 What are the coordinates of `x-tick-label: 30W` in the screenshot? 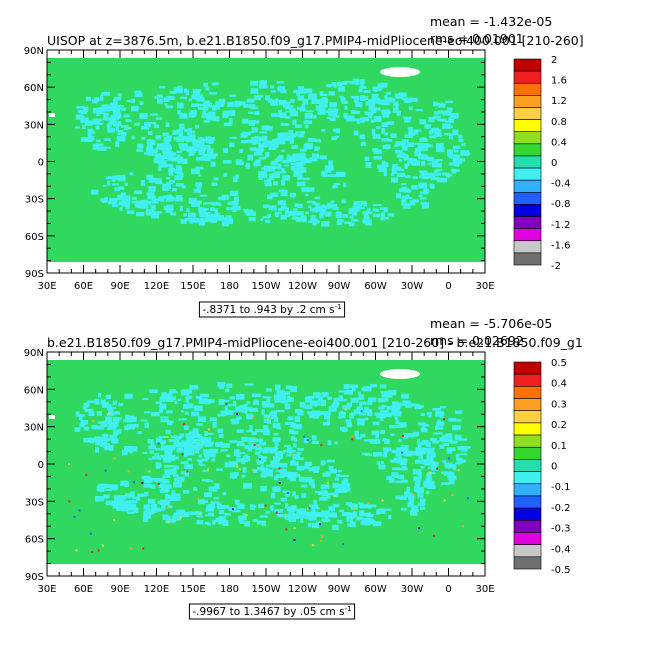 It's located at (412, 286).